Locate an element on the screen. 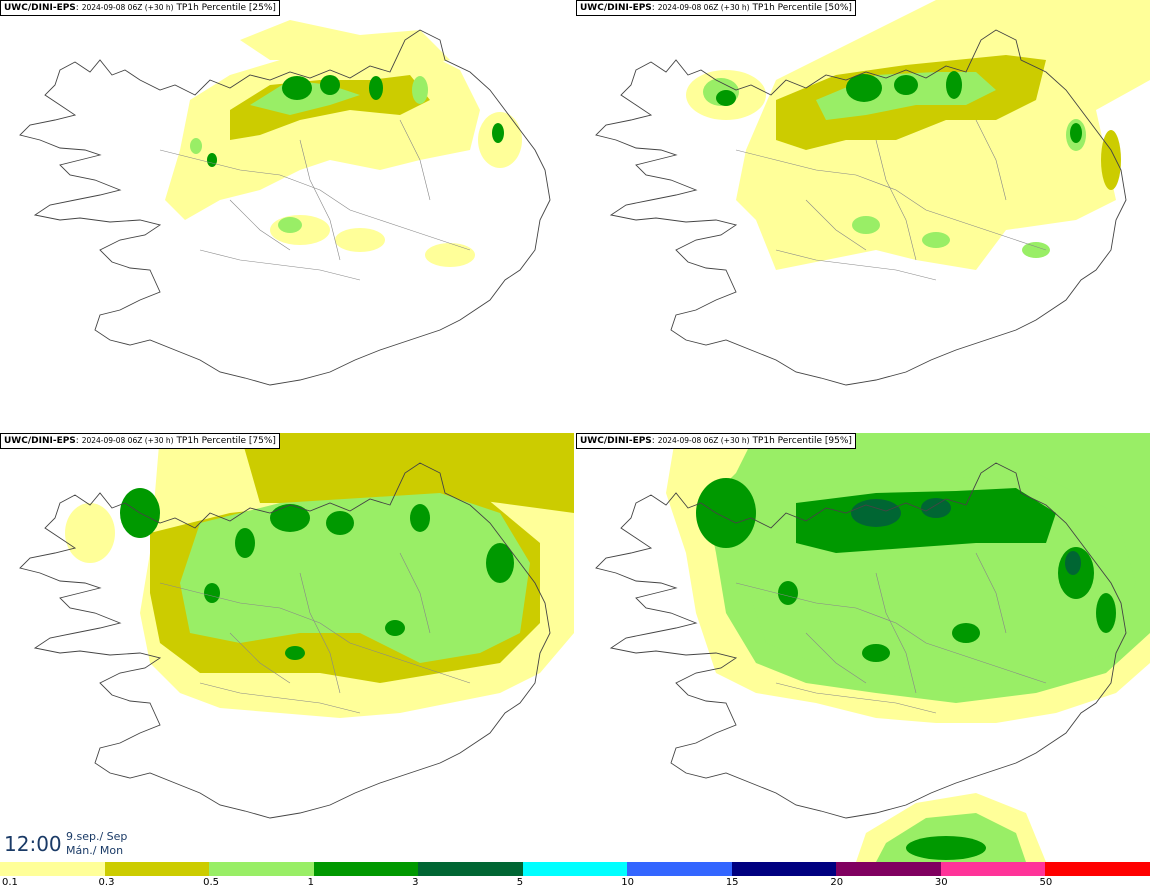  precip-field-p25 is located at coordinates (343, 143).